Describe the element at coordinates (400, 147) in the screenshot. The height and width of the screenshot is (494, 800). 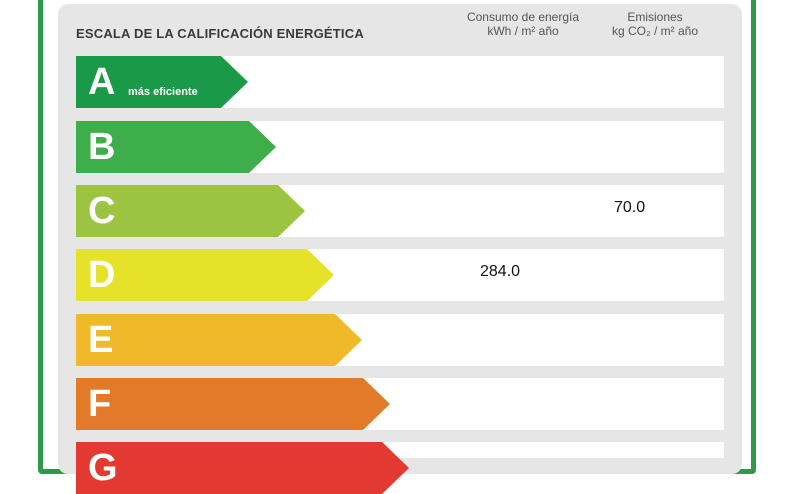
I see `rating-row-b: B` at that location.